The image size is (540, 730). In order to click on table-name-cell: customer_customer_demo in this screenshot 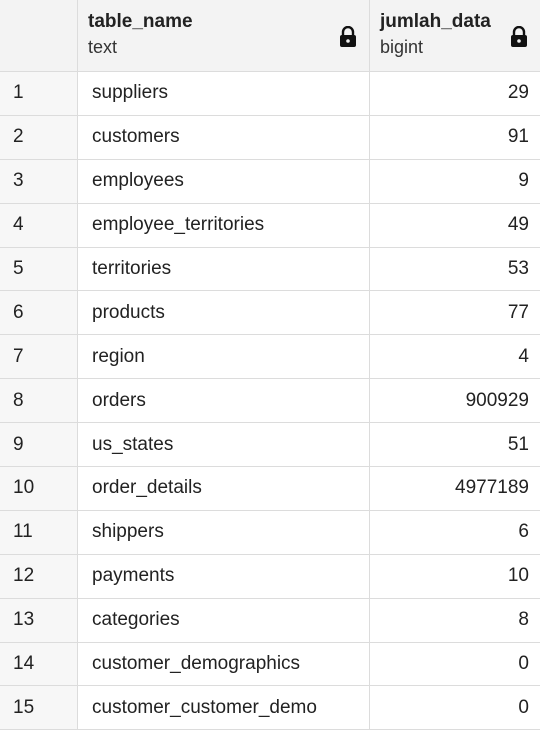, I will do `click(224, 708)`.